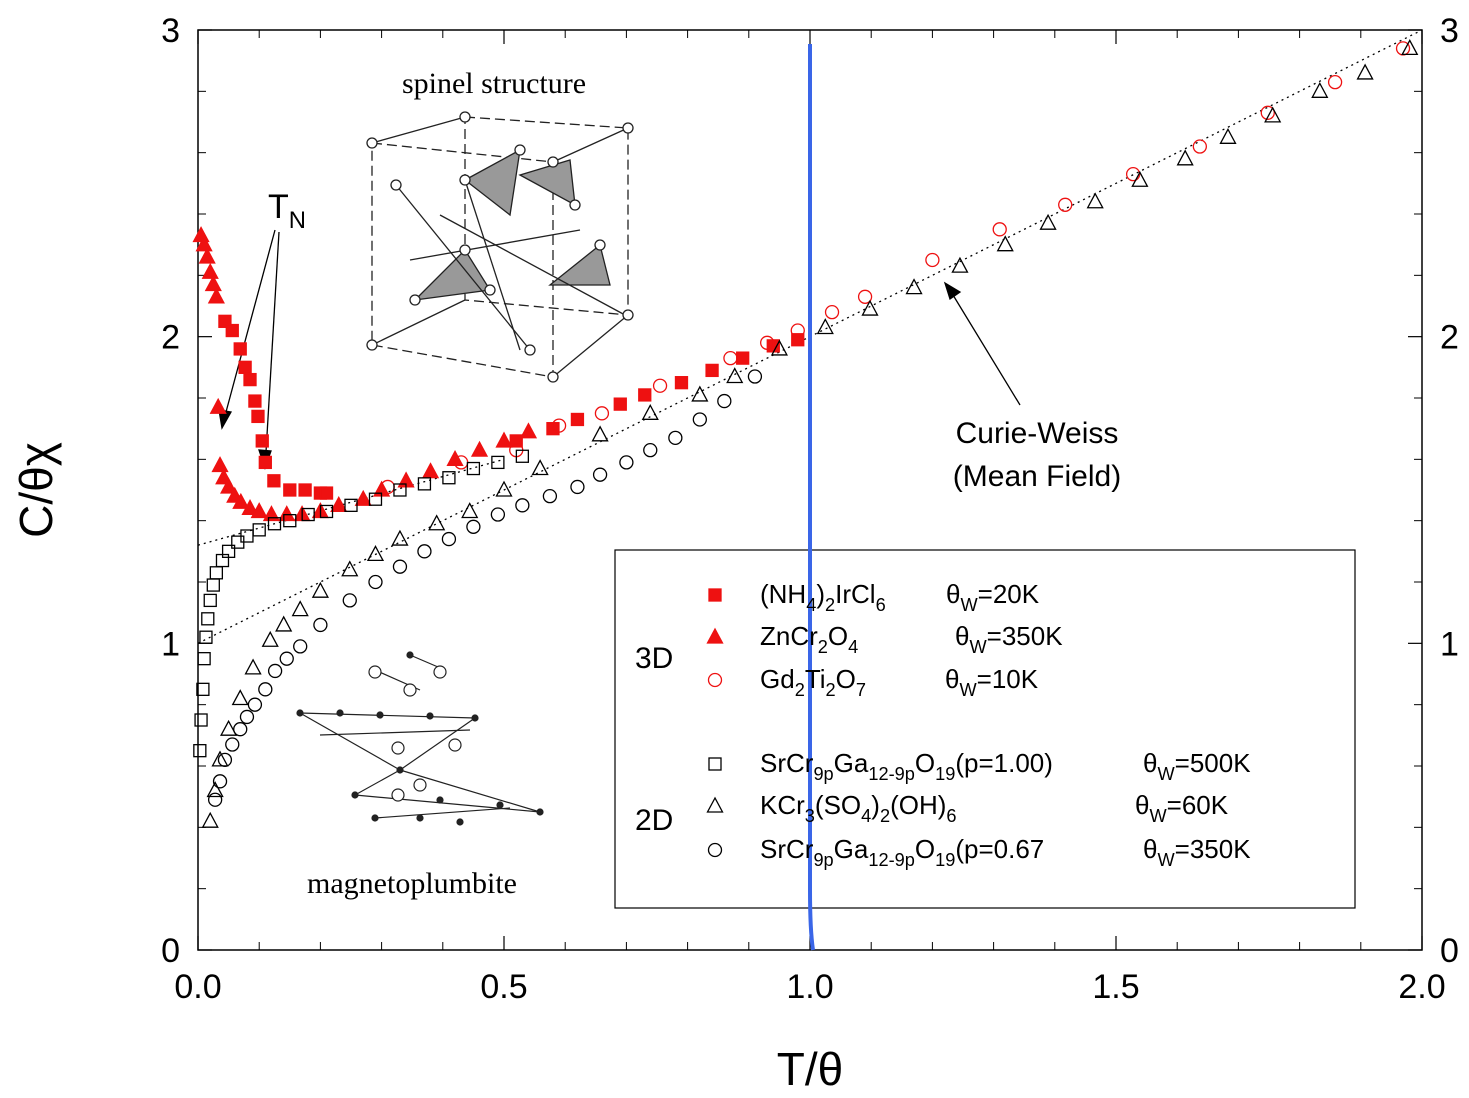  Describe the element at coordinates (838, 805) in the screenshot. I see `text-part: (SO` at that location.